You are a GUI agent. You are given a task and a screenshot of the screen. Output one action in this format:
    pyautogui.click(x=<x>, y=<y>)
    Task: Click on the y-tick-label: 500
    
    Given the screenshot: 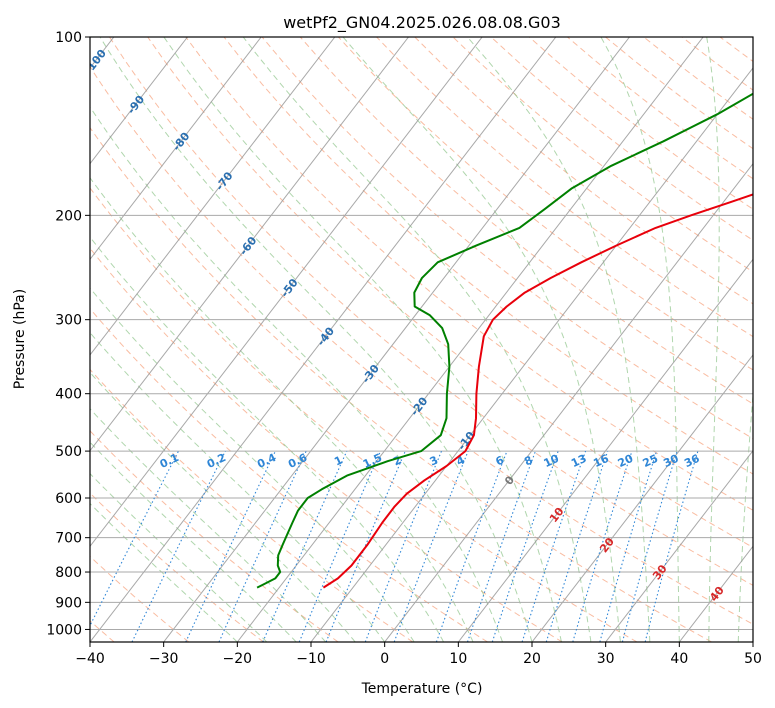 What is the action you would take?
    pyautogui.click(x=68, y=452)
    